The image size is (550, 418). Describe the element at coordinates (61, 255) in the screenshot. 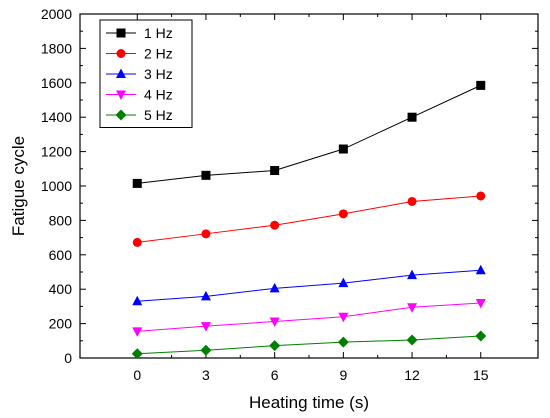

I see `y-tick-label: 600` at that location.